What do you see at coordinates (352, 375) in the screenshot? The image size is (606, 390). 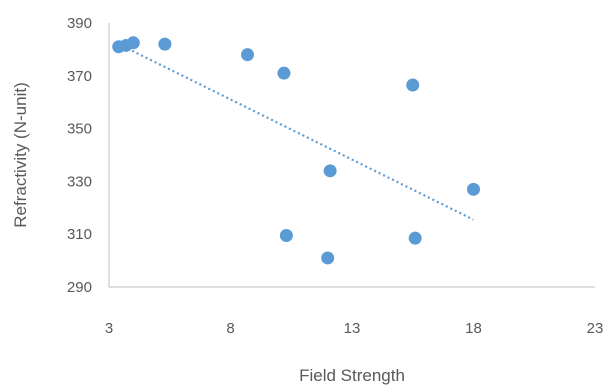 I see `x-axis-title: Field Strength` at bounding box center [352, 375].